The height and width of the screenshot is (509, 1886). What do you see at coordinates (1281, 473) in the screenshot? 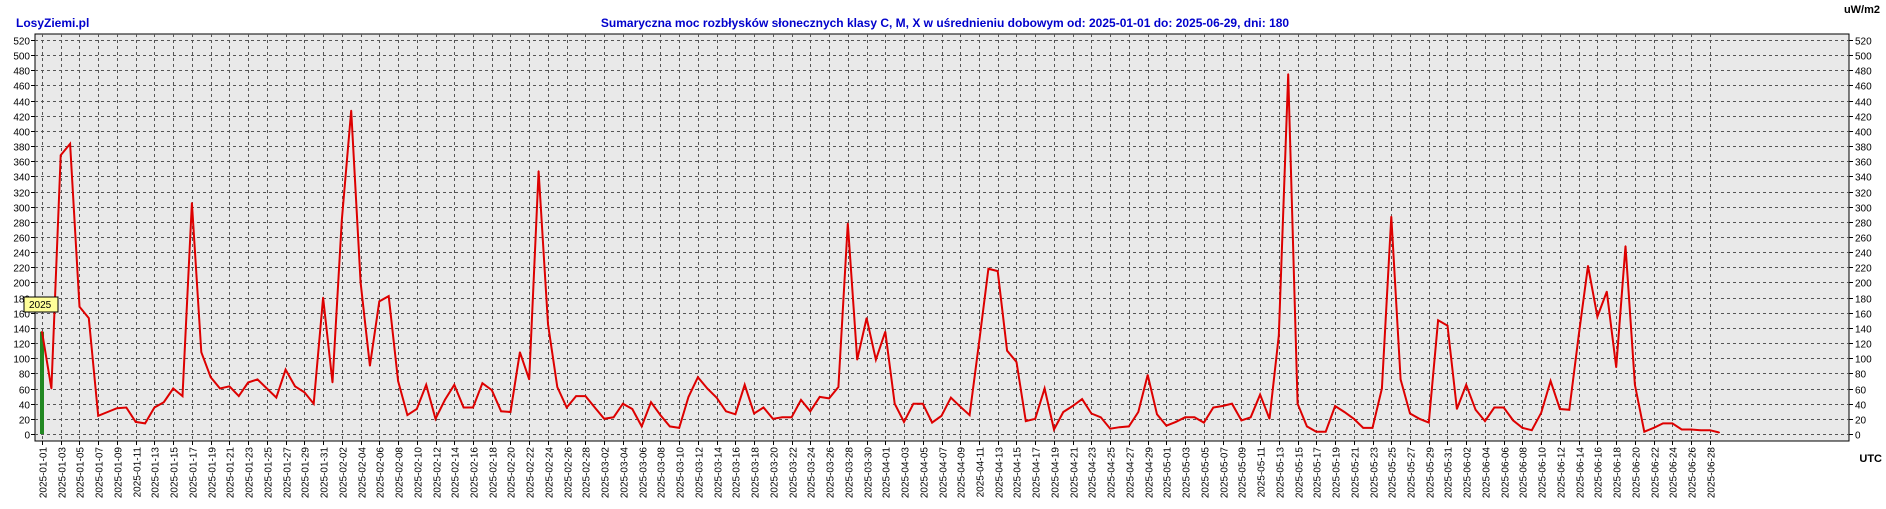
I see `x-tick-label: 2025-05-13` at bounding box center [1281, 473].